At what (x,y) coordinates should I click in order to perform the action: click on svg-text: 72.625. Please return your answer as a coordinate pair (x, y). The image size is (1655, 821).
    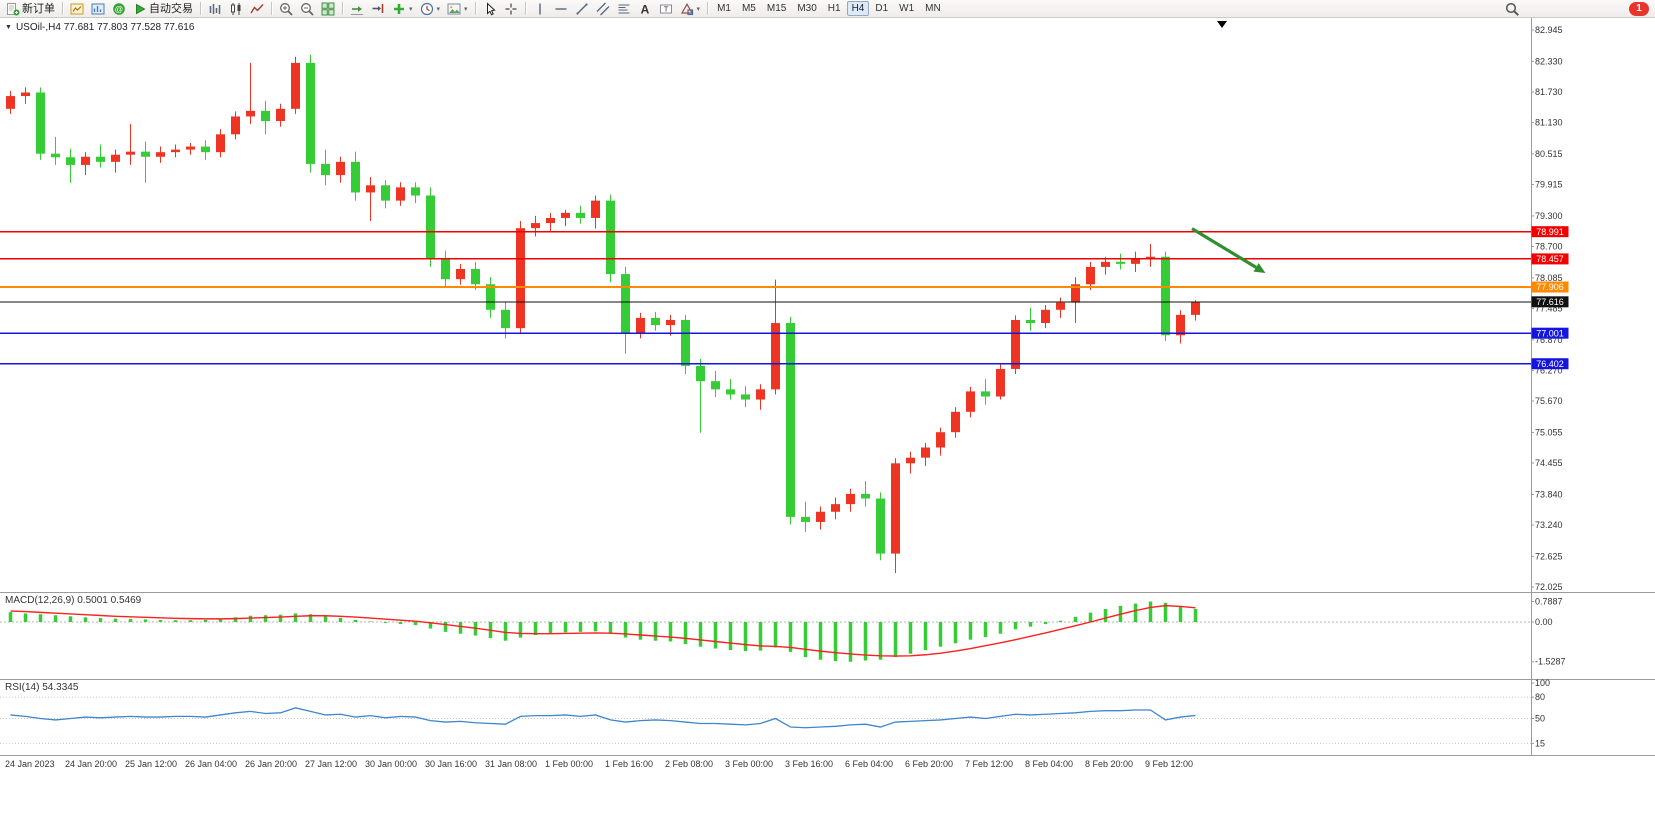
    Looking at the image, I should click on (1549, 556).